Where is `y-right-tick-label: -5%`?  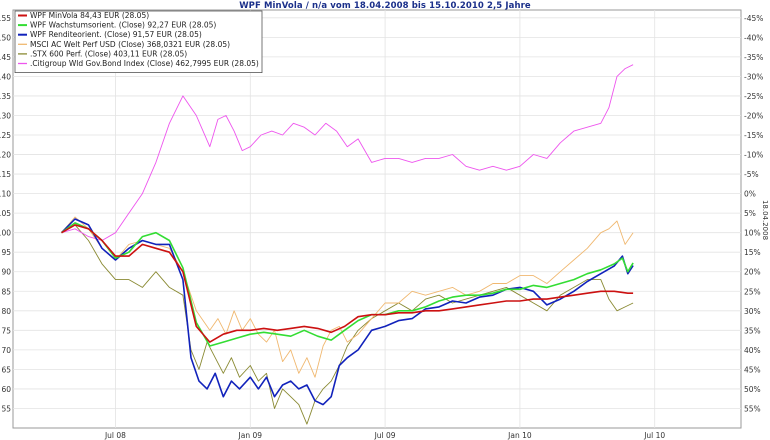 y-right-tick-label: -5% is located at coordinates (751, 174).